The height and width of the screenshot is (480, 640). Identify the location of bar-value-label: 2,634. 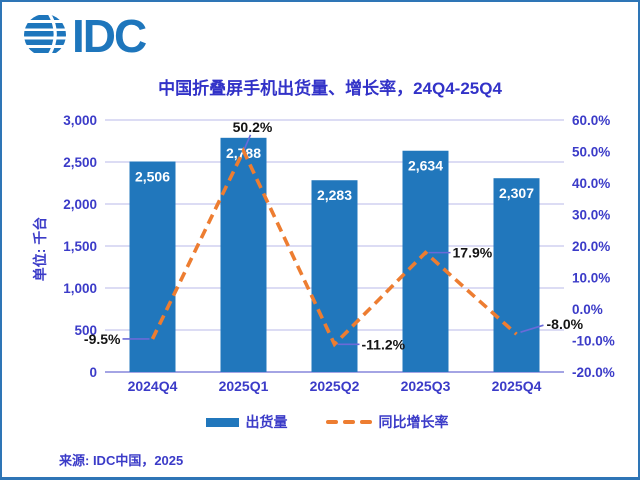
(425, 166).